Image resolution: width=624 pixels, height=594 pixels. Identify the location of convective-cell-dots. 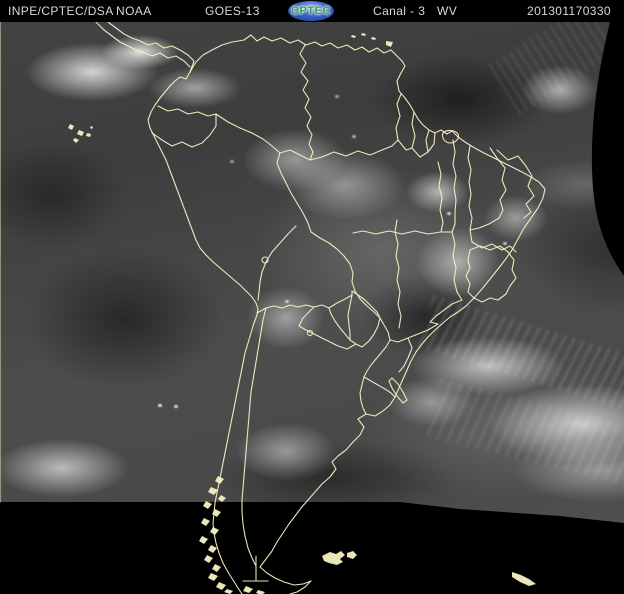
(160, 405).